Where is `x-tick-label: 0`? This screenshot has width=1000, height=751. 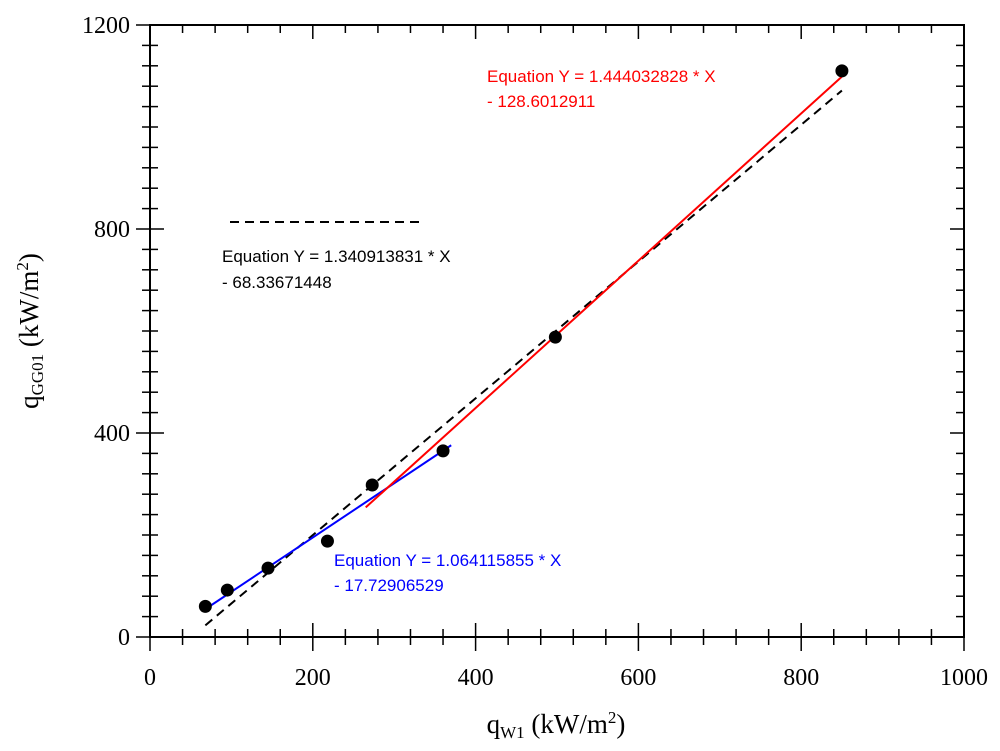 x-tick-label: 0 is located at coordinates (150, 678).